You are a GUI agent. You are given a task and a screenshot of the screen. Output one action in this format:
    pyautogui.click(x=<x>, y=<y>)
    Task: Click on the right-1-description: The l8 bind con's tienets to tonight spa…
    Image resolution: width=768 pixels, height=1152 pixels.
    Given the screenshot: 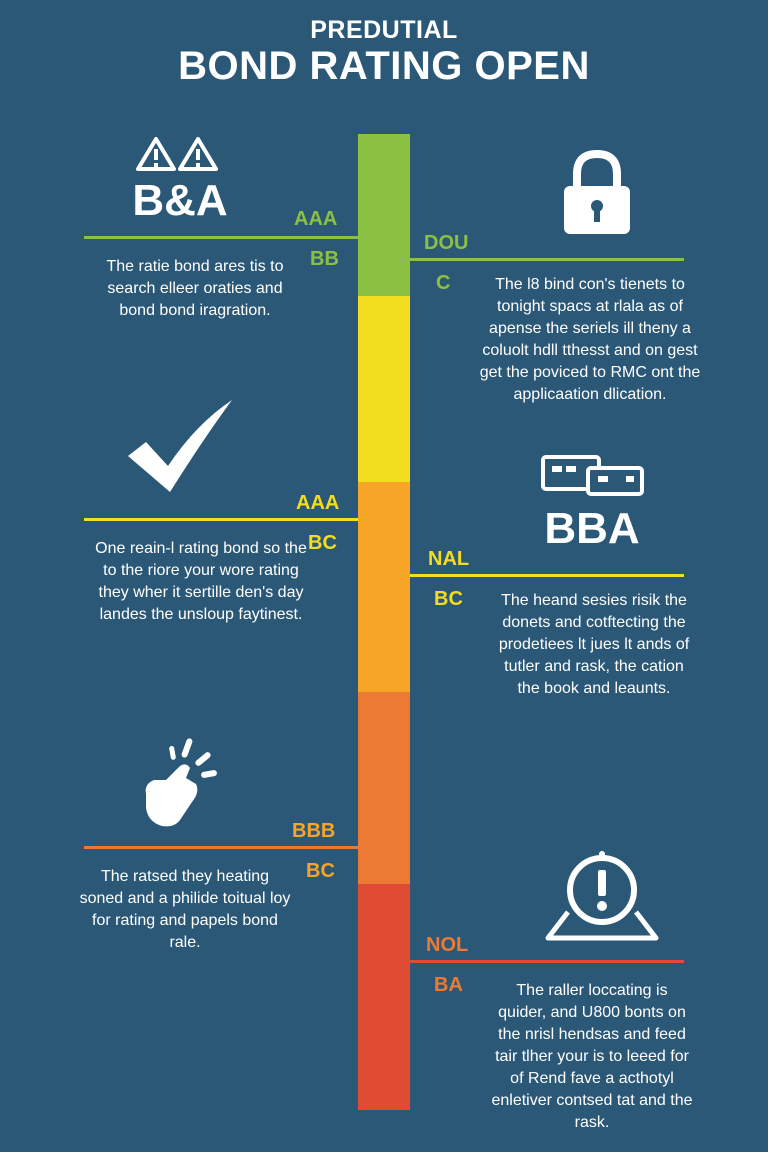 What is the action you would take?
    pyautogui.click(x=590, y=339)
    